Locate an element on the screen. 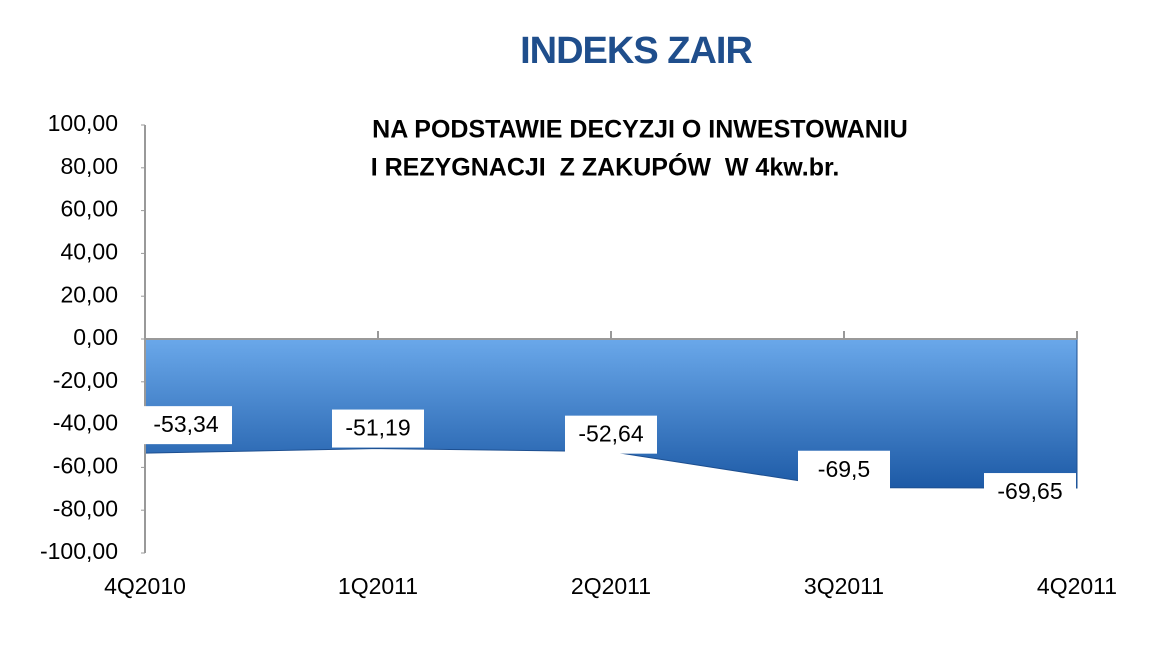 This screenshot has width=1156, height=645. chart-subtitle: I REZYGNACJI Z ZAKUPÓW W 4kw.br. is located at coordinates (605, 167).